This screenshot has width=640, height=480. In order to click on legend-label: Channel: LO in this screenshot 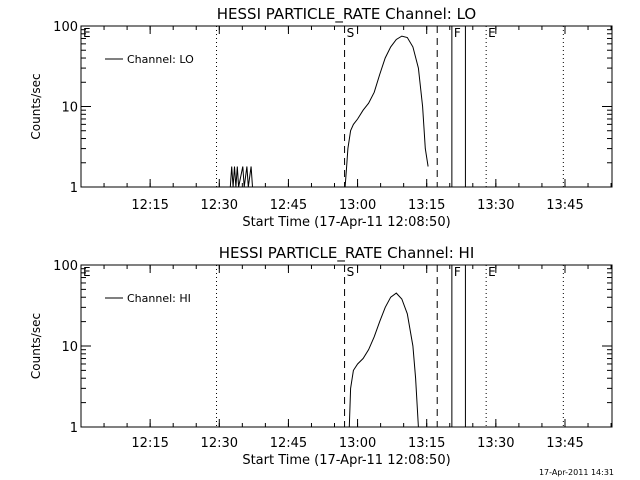, I will do `click(160, 59)`.